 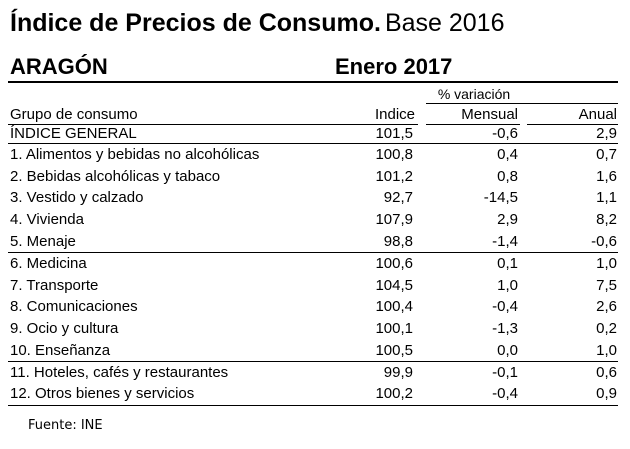 What do you see at coordinates (394, 306) in the screenshot?
I see `row-indice: 100,4` at bounding box center [394, 306].